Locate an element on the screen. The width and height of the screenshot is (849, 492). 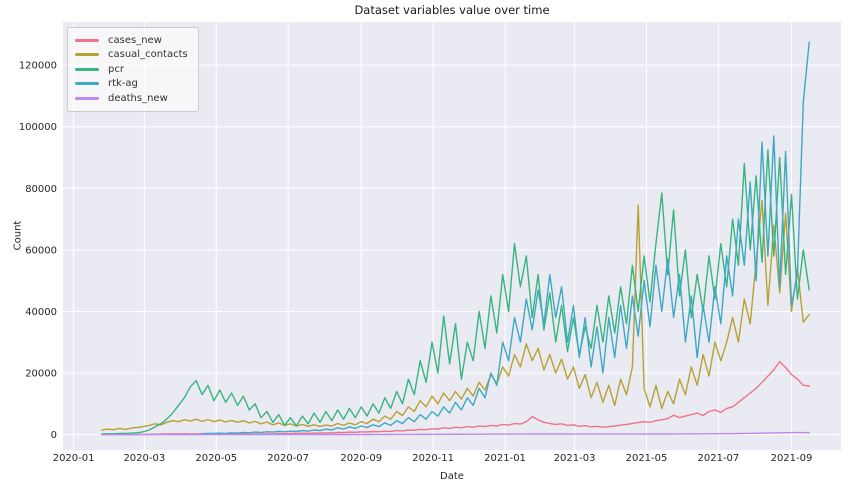
x-tick-label: 2021-07 is located at coordinates (719, 458).